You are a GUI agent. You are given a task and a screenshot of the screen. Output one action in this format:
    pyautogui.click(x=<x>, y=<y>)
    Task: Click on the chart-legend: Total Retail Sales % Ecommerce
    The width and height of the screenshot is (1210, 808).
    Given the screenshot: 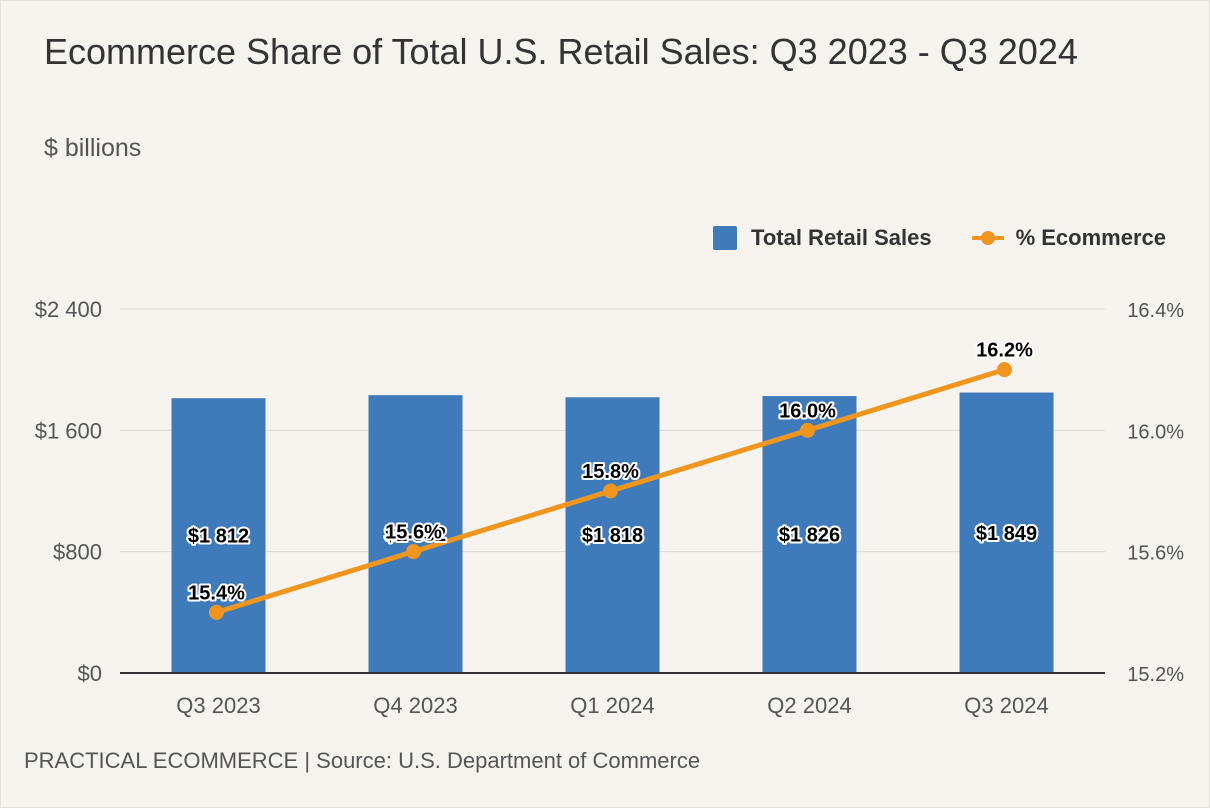 What is the action you would take?
    pyautogui.click(x=919, y=238)
    